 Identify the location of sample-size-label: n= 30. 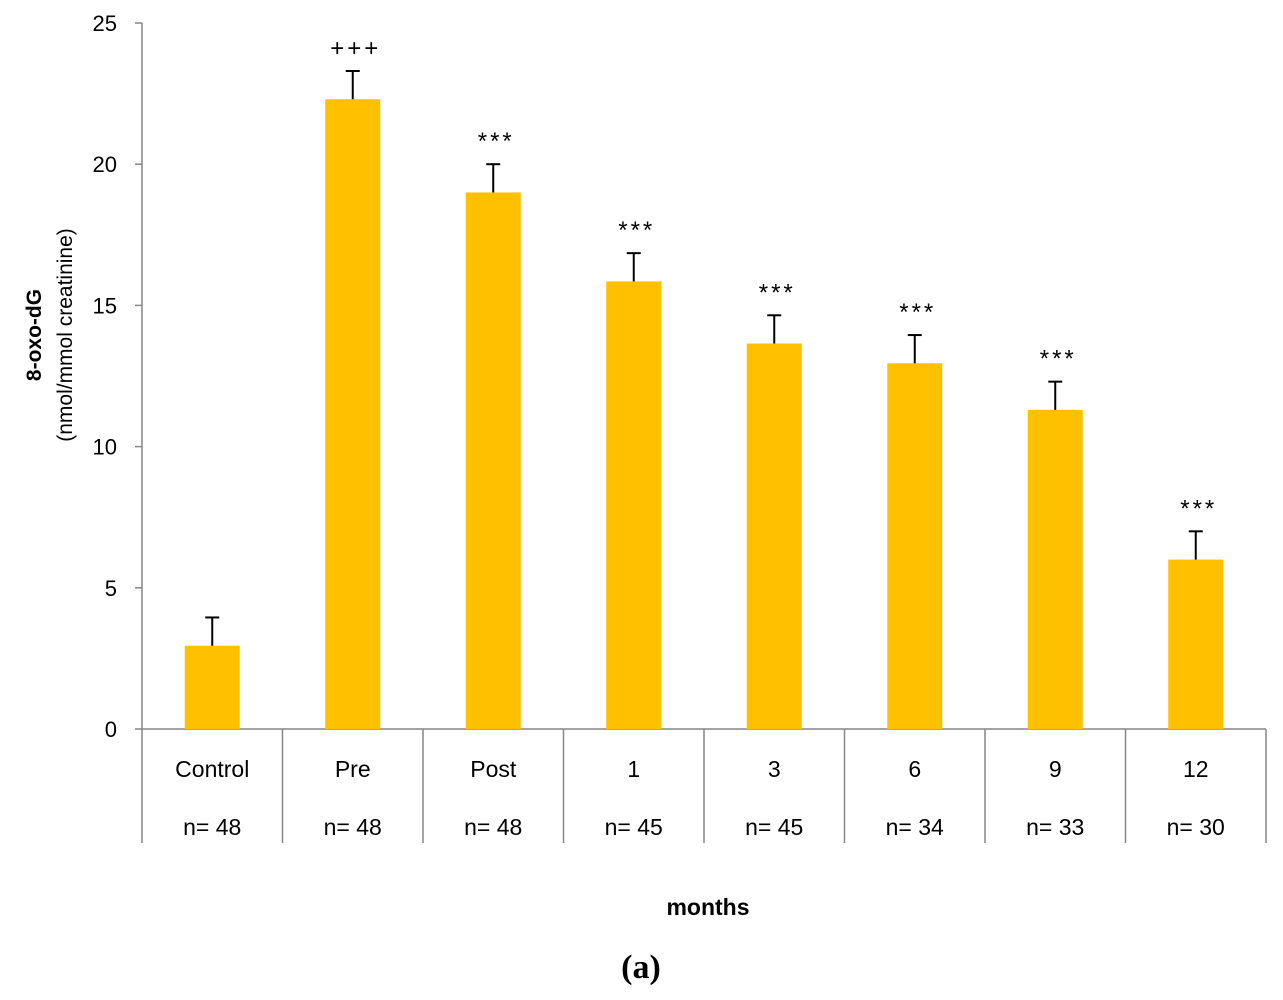
(1196, 827).